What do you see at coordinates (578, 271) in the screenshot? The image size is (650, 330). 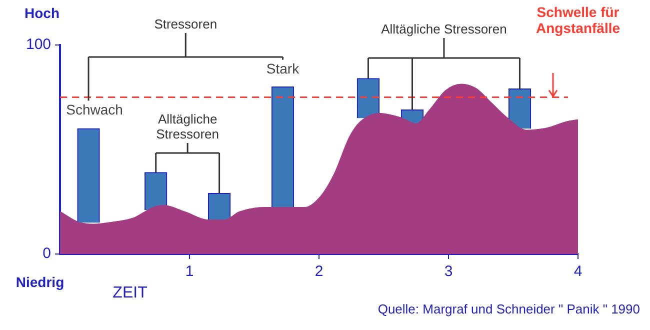 I see `x-tick-label: 4` at bounding box center [578, 271].